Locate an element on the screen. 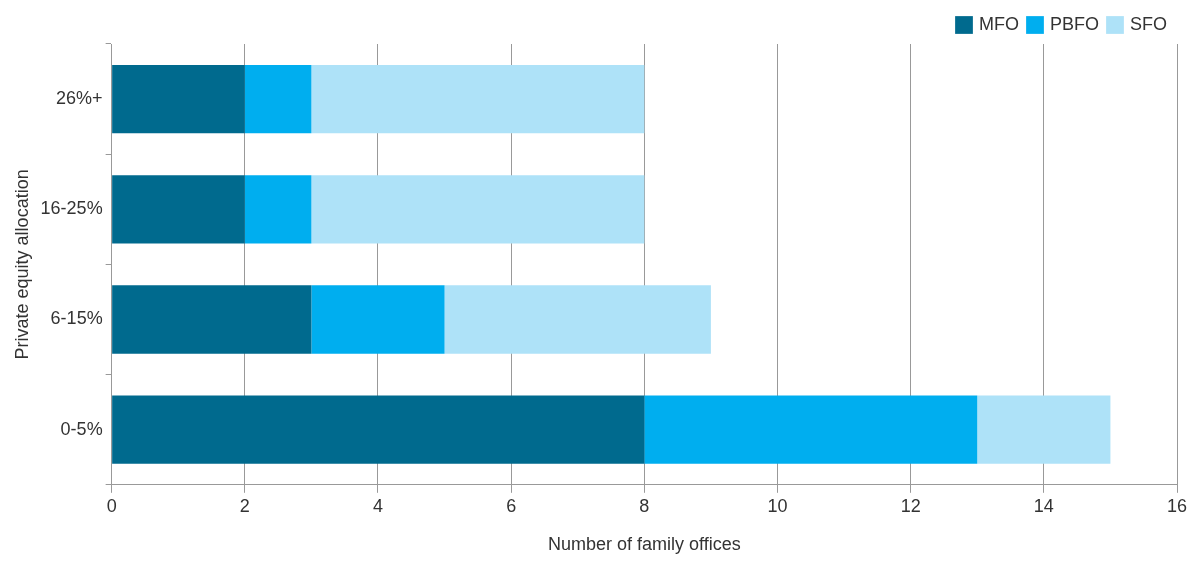 Image resolution: width=1197 pixels, height=566 pixels. x-tick-label: 6 is located at coordinates (511, 505).